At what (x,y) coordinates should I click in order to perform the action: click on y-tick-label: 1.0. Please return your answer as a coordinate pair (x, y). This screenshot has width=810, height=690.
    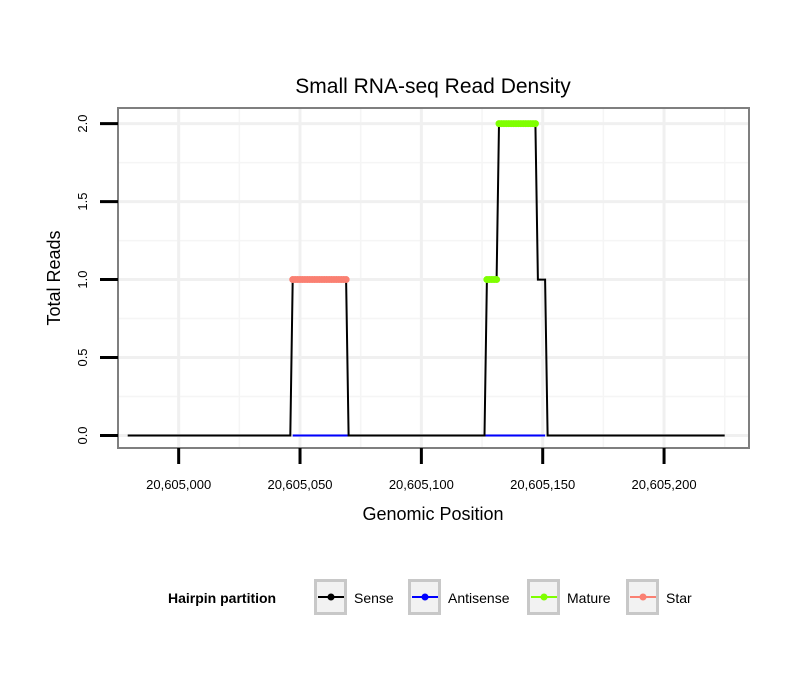
    Looking at the image, I should click on (82, 280).